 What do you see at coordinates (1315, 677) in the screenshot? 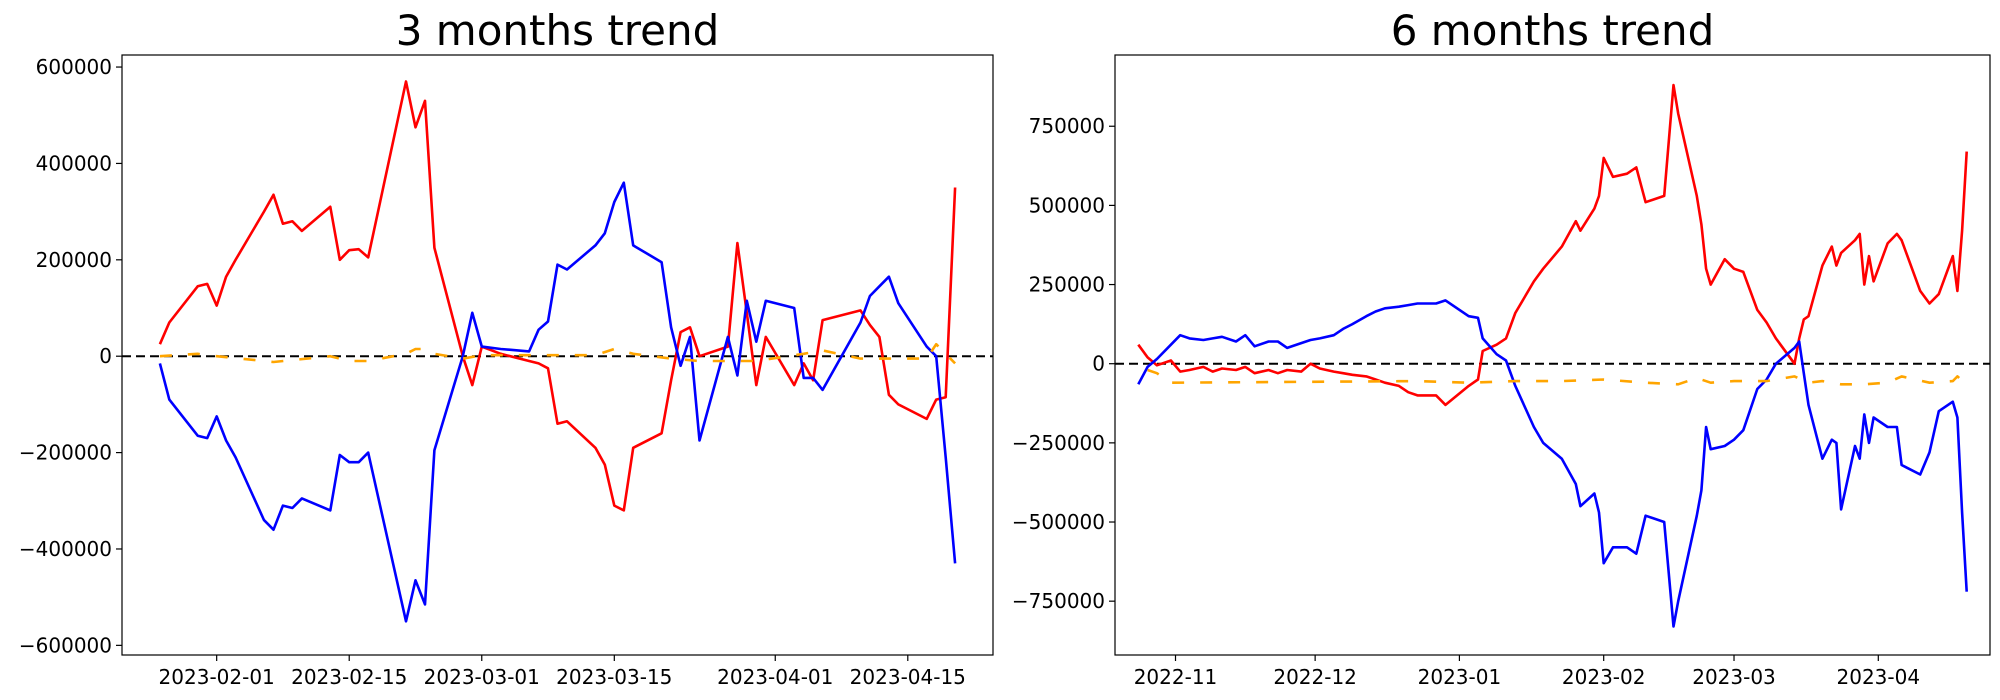
I see `x-tick-label: 2022-12` at bounding box center [1315, 677].